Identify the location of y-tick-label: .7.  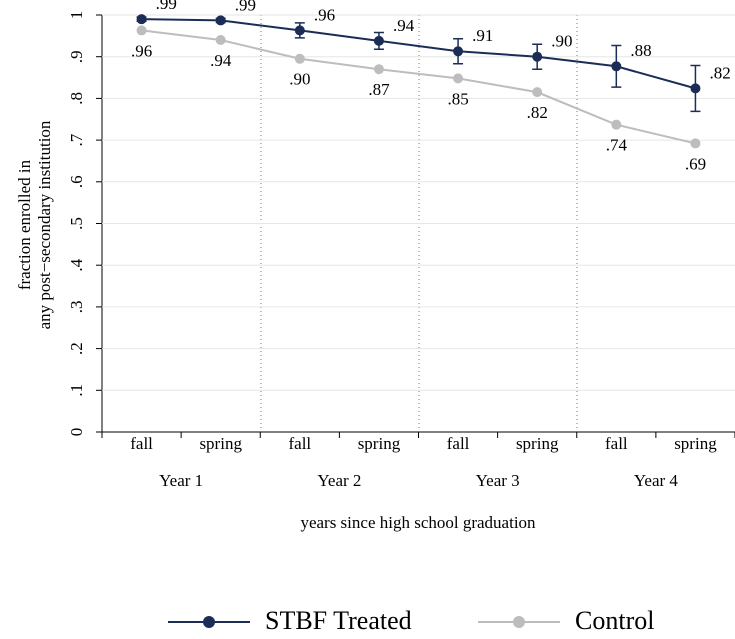
(76, 139).